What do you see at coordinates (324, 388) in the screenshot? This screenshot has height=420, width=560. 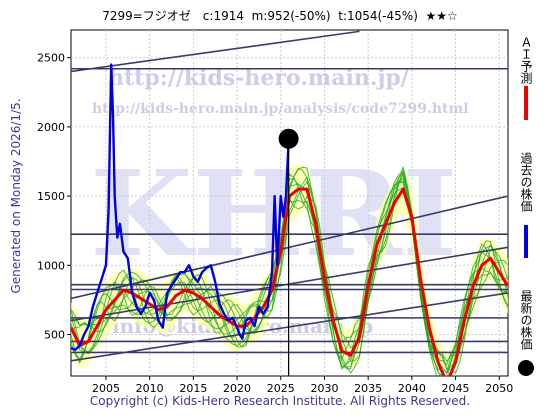 I see `x-tick-label-2030: 2030` at bounding box center [324, 388].